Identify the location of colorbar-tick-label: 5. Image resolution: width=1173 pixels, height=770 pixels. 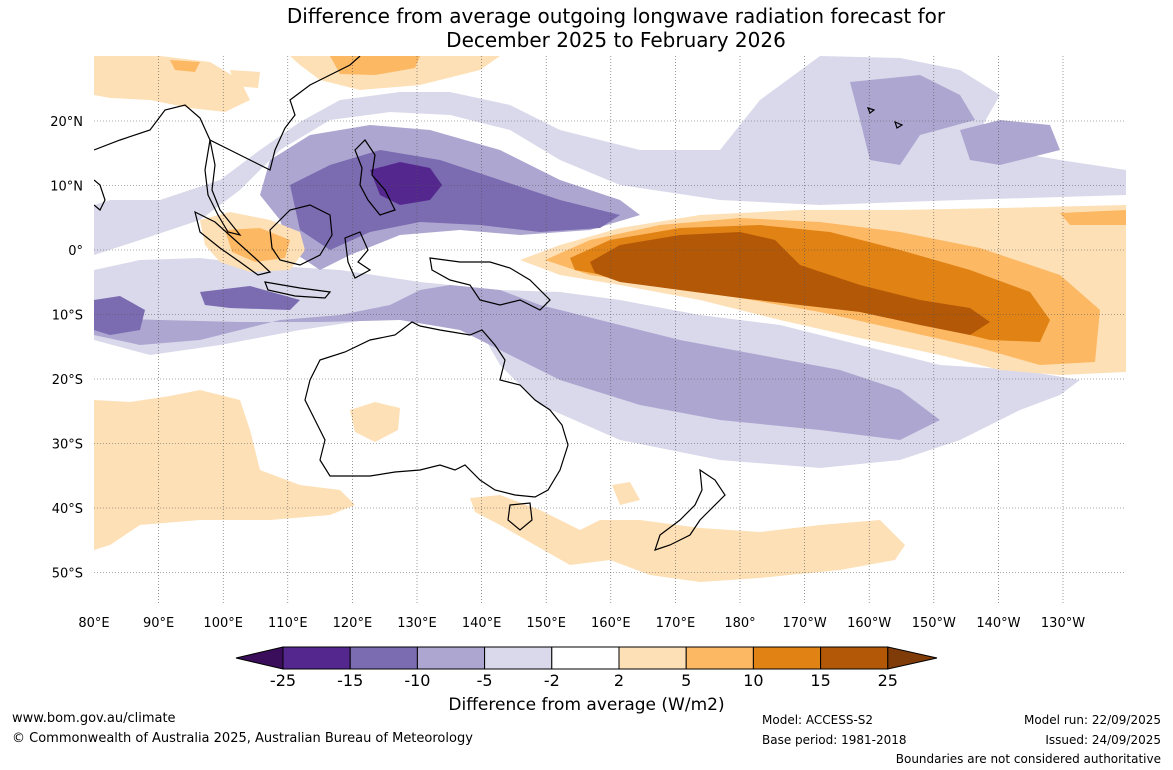
(686, 680).